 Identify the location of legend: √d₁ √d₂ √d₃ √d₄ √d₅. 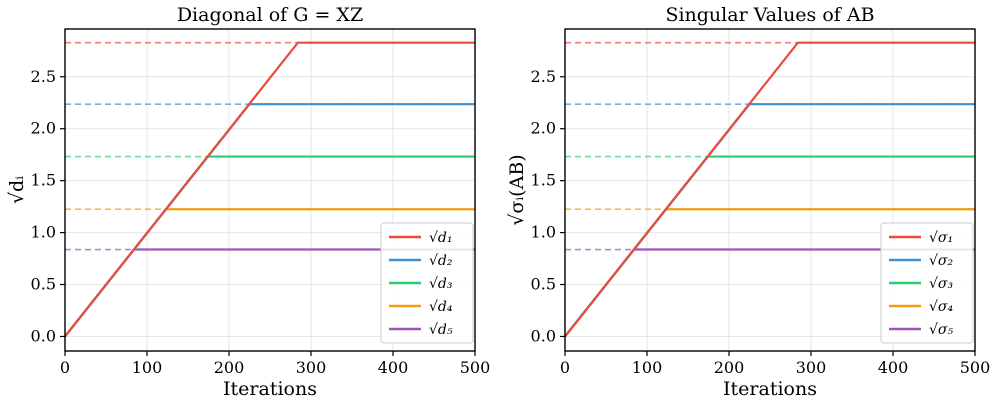
(427, 283).